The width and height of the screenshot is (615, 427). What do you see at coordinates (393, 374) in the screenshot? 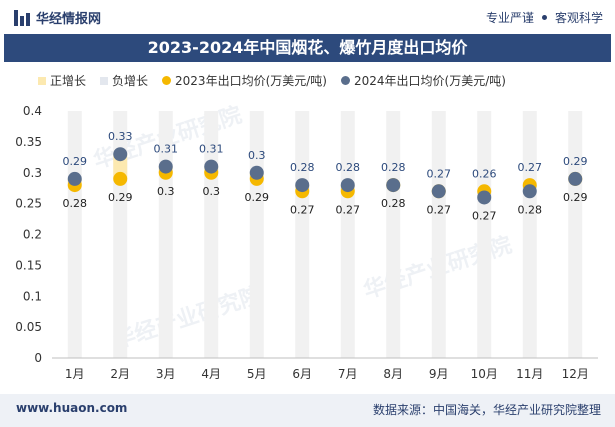
I see `x-tick-label: 8月` at bounding box center [393, 374].